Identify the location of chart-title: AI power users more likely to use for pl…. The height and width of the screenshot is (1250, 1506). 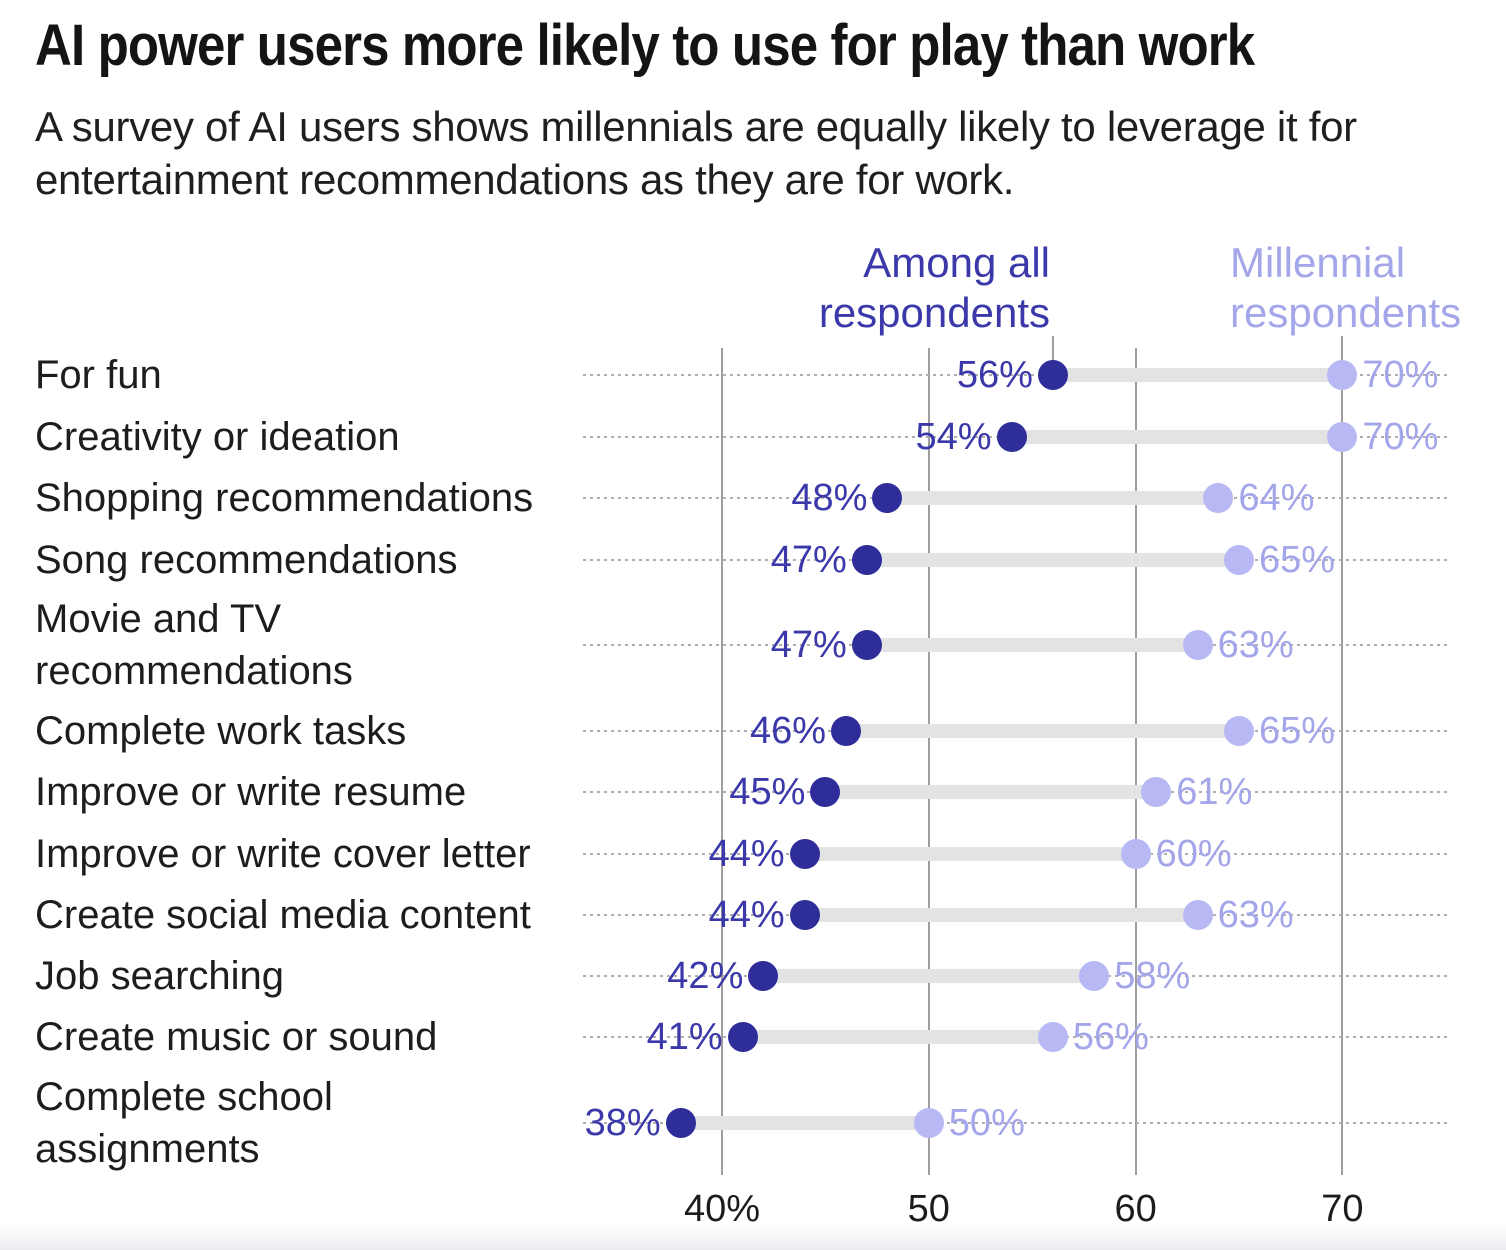
(645, 45).